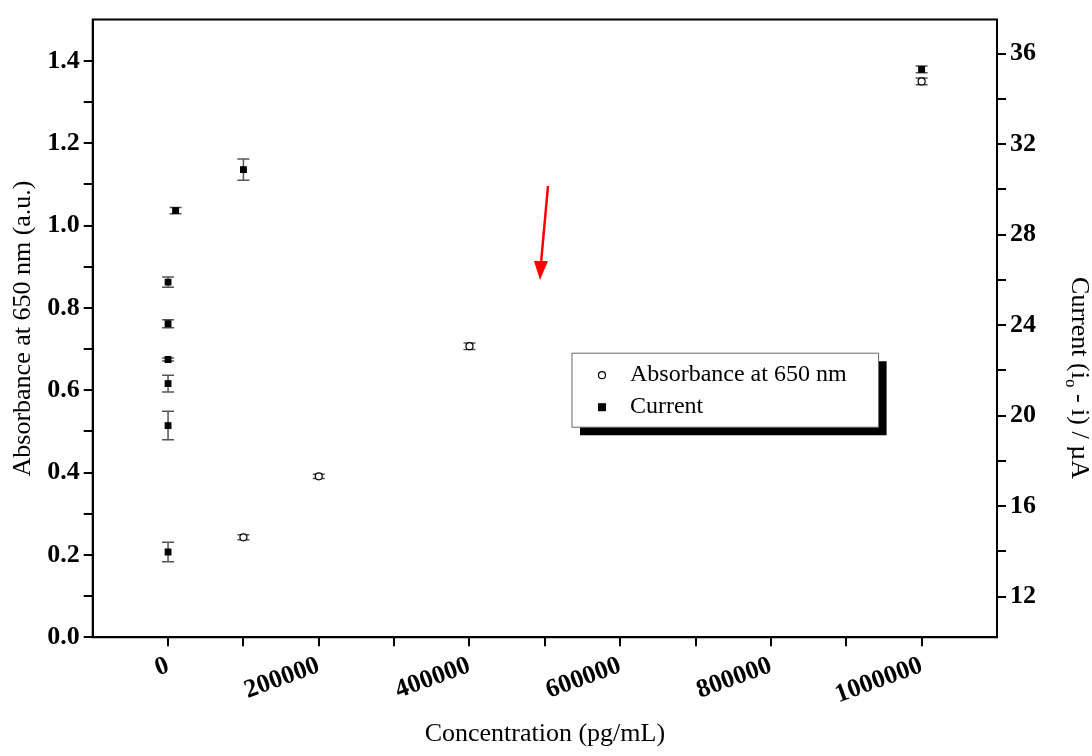  What do you see at coordinates (63, 306) in the screenshot?
I see `y-tick-label: 0.8` at bounding box center [63, 306].